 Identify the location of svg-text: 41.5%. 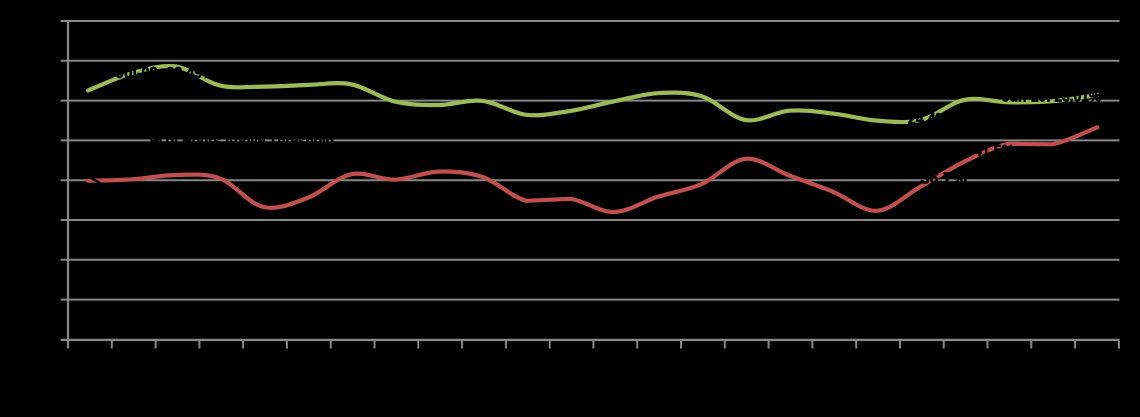
(994, 151).